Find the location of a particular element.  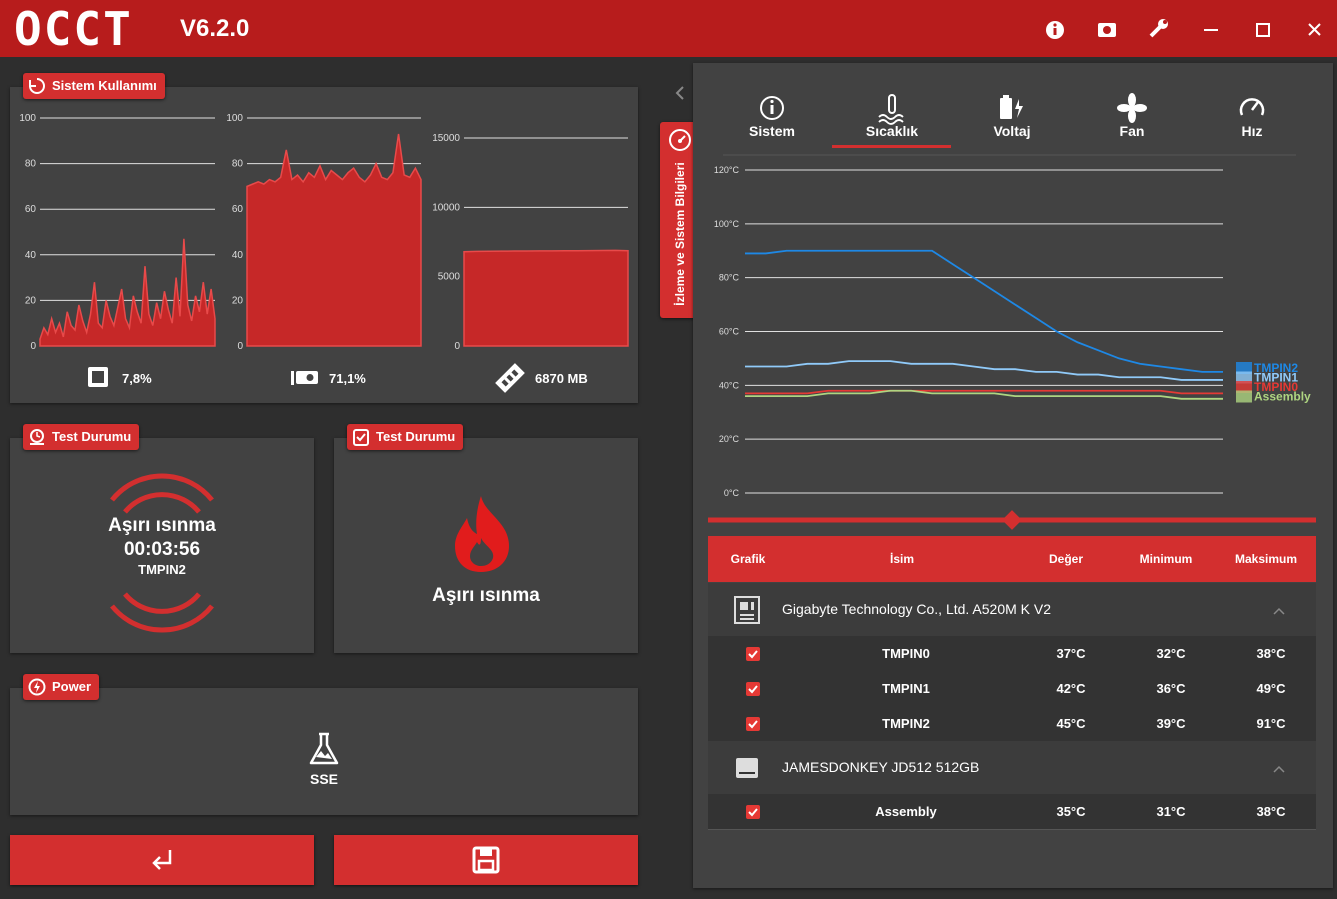

battery-icon is located at coordinates (1011, 107).